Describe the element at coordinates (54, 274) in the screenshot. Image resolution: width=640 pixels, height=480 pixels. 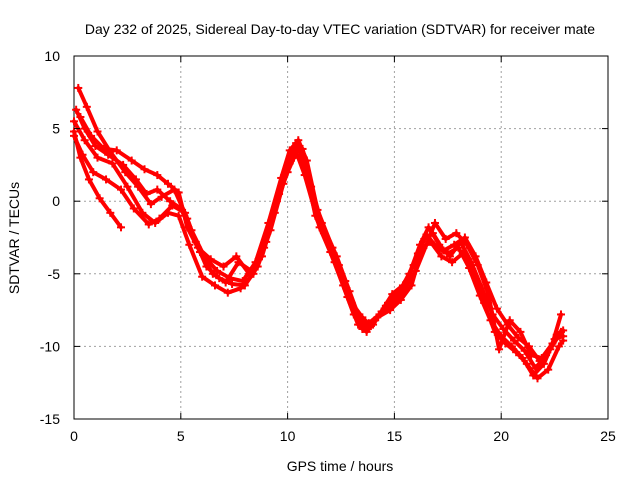
I see `y-tick-label: -5` at that location.